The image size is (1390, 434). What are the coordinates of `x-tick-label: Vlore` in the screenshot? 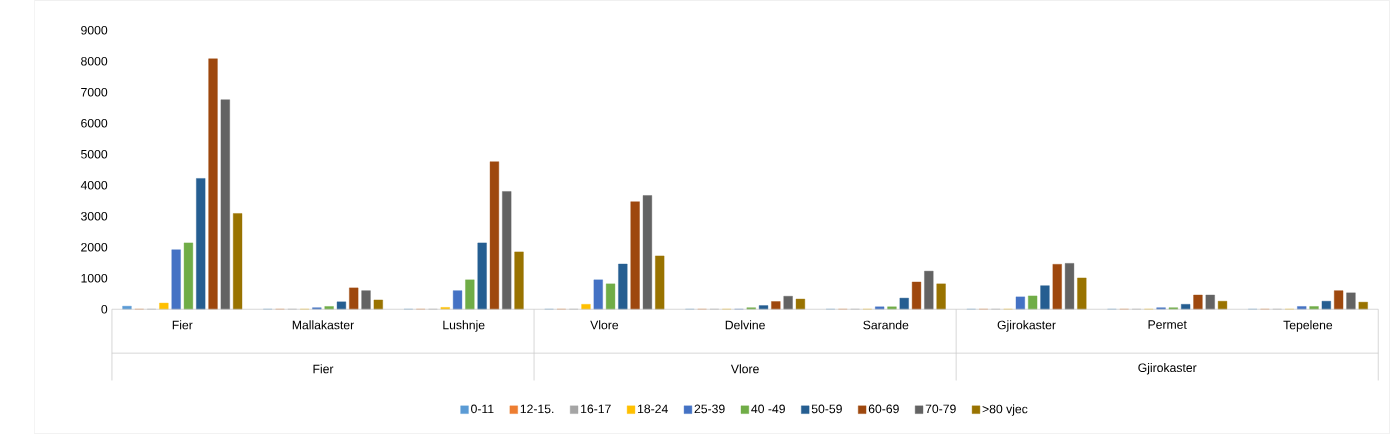 It's located at (604, 325).